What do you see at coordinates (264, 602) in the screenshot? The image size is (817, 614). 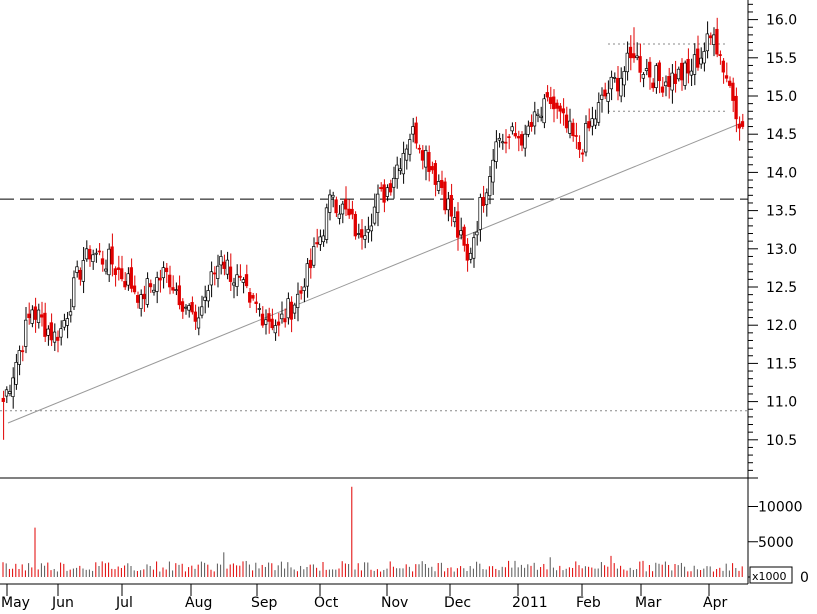 I see `x-tick-label: Sep` at bounding box center [264, 602].